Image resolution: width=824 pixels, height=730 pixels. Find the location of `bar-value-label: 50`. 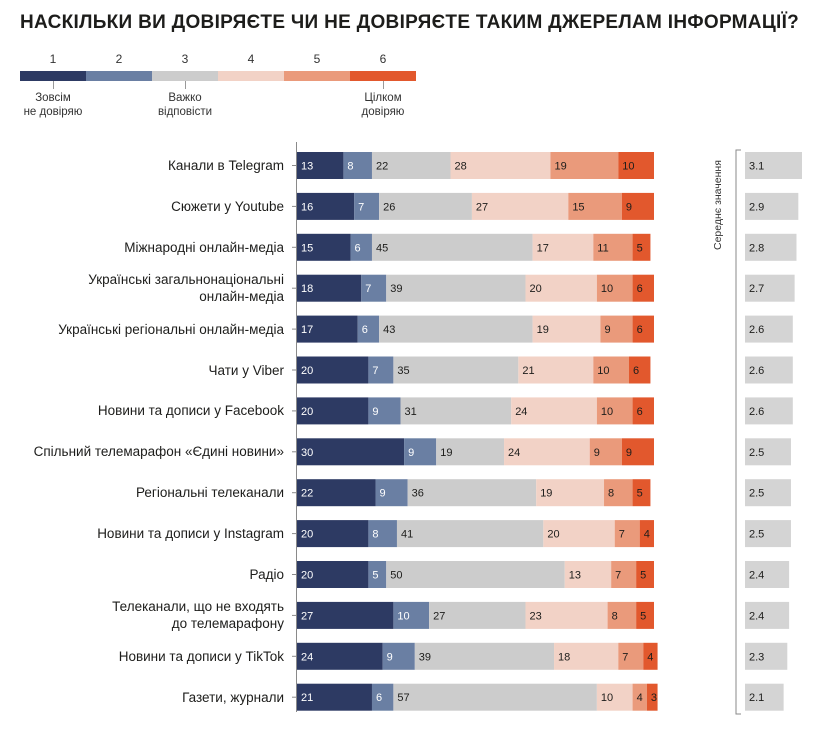

bar-value-label: 50 is located at coordinates (396, 576).